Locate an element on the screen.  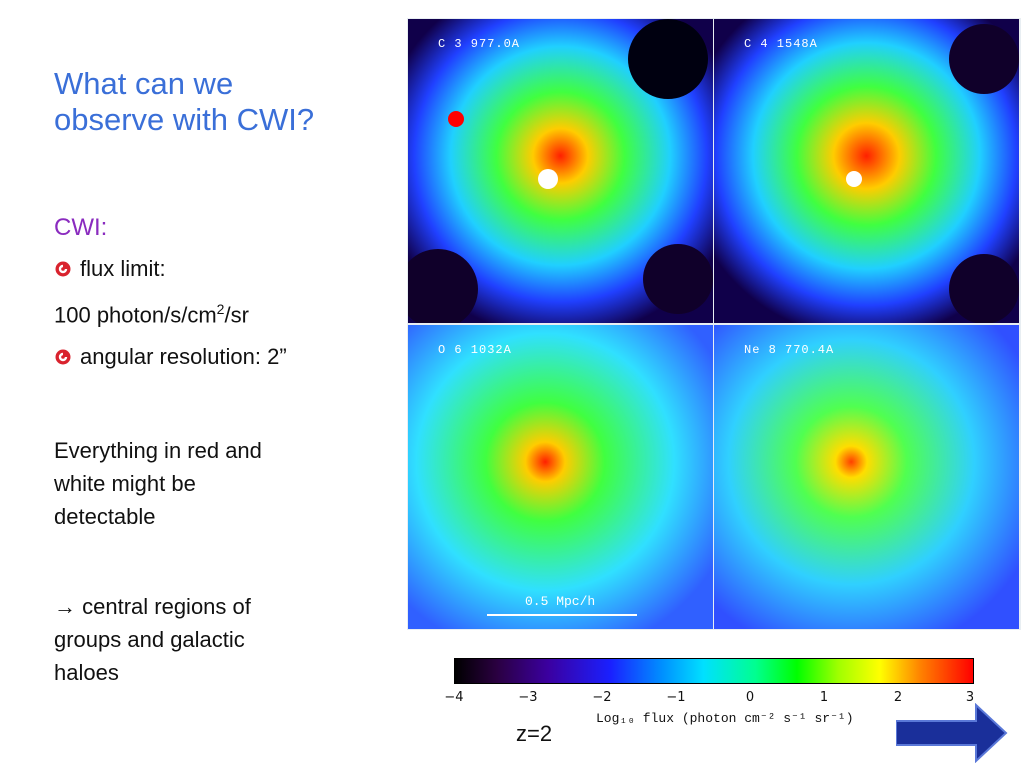
bullet-flux-limit: flux limit: is located at coordinates (110, 269).